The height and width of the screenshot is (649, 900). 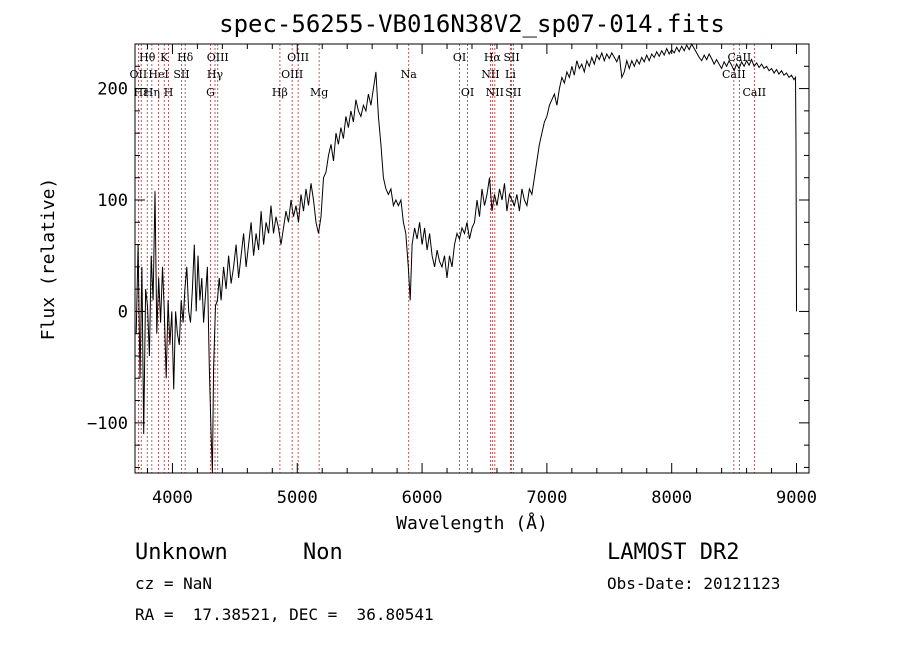 I want to click on line-marker-label: OII, so click(x=139, y=74).